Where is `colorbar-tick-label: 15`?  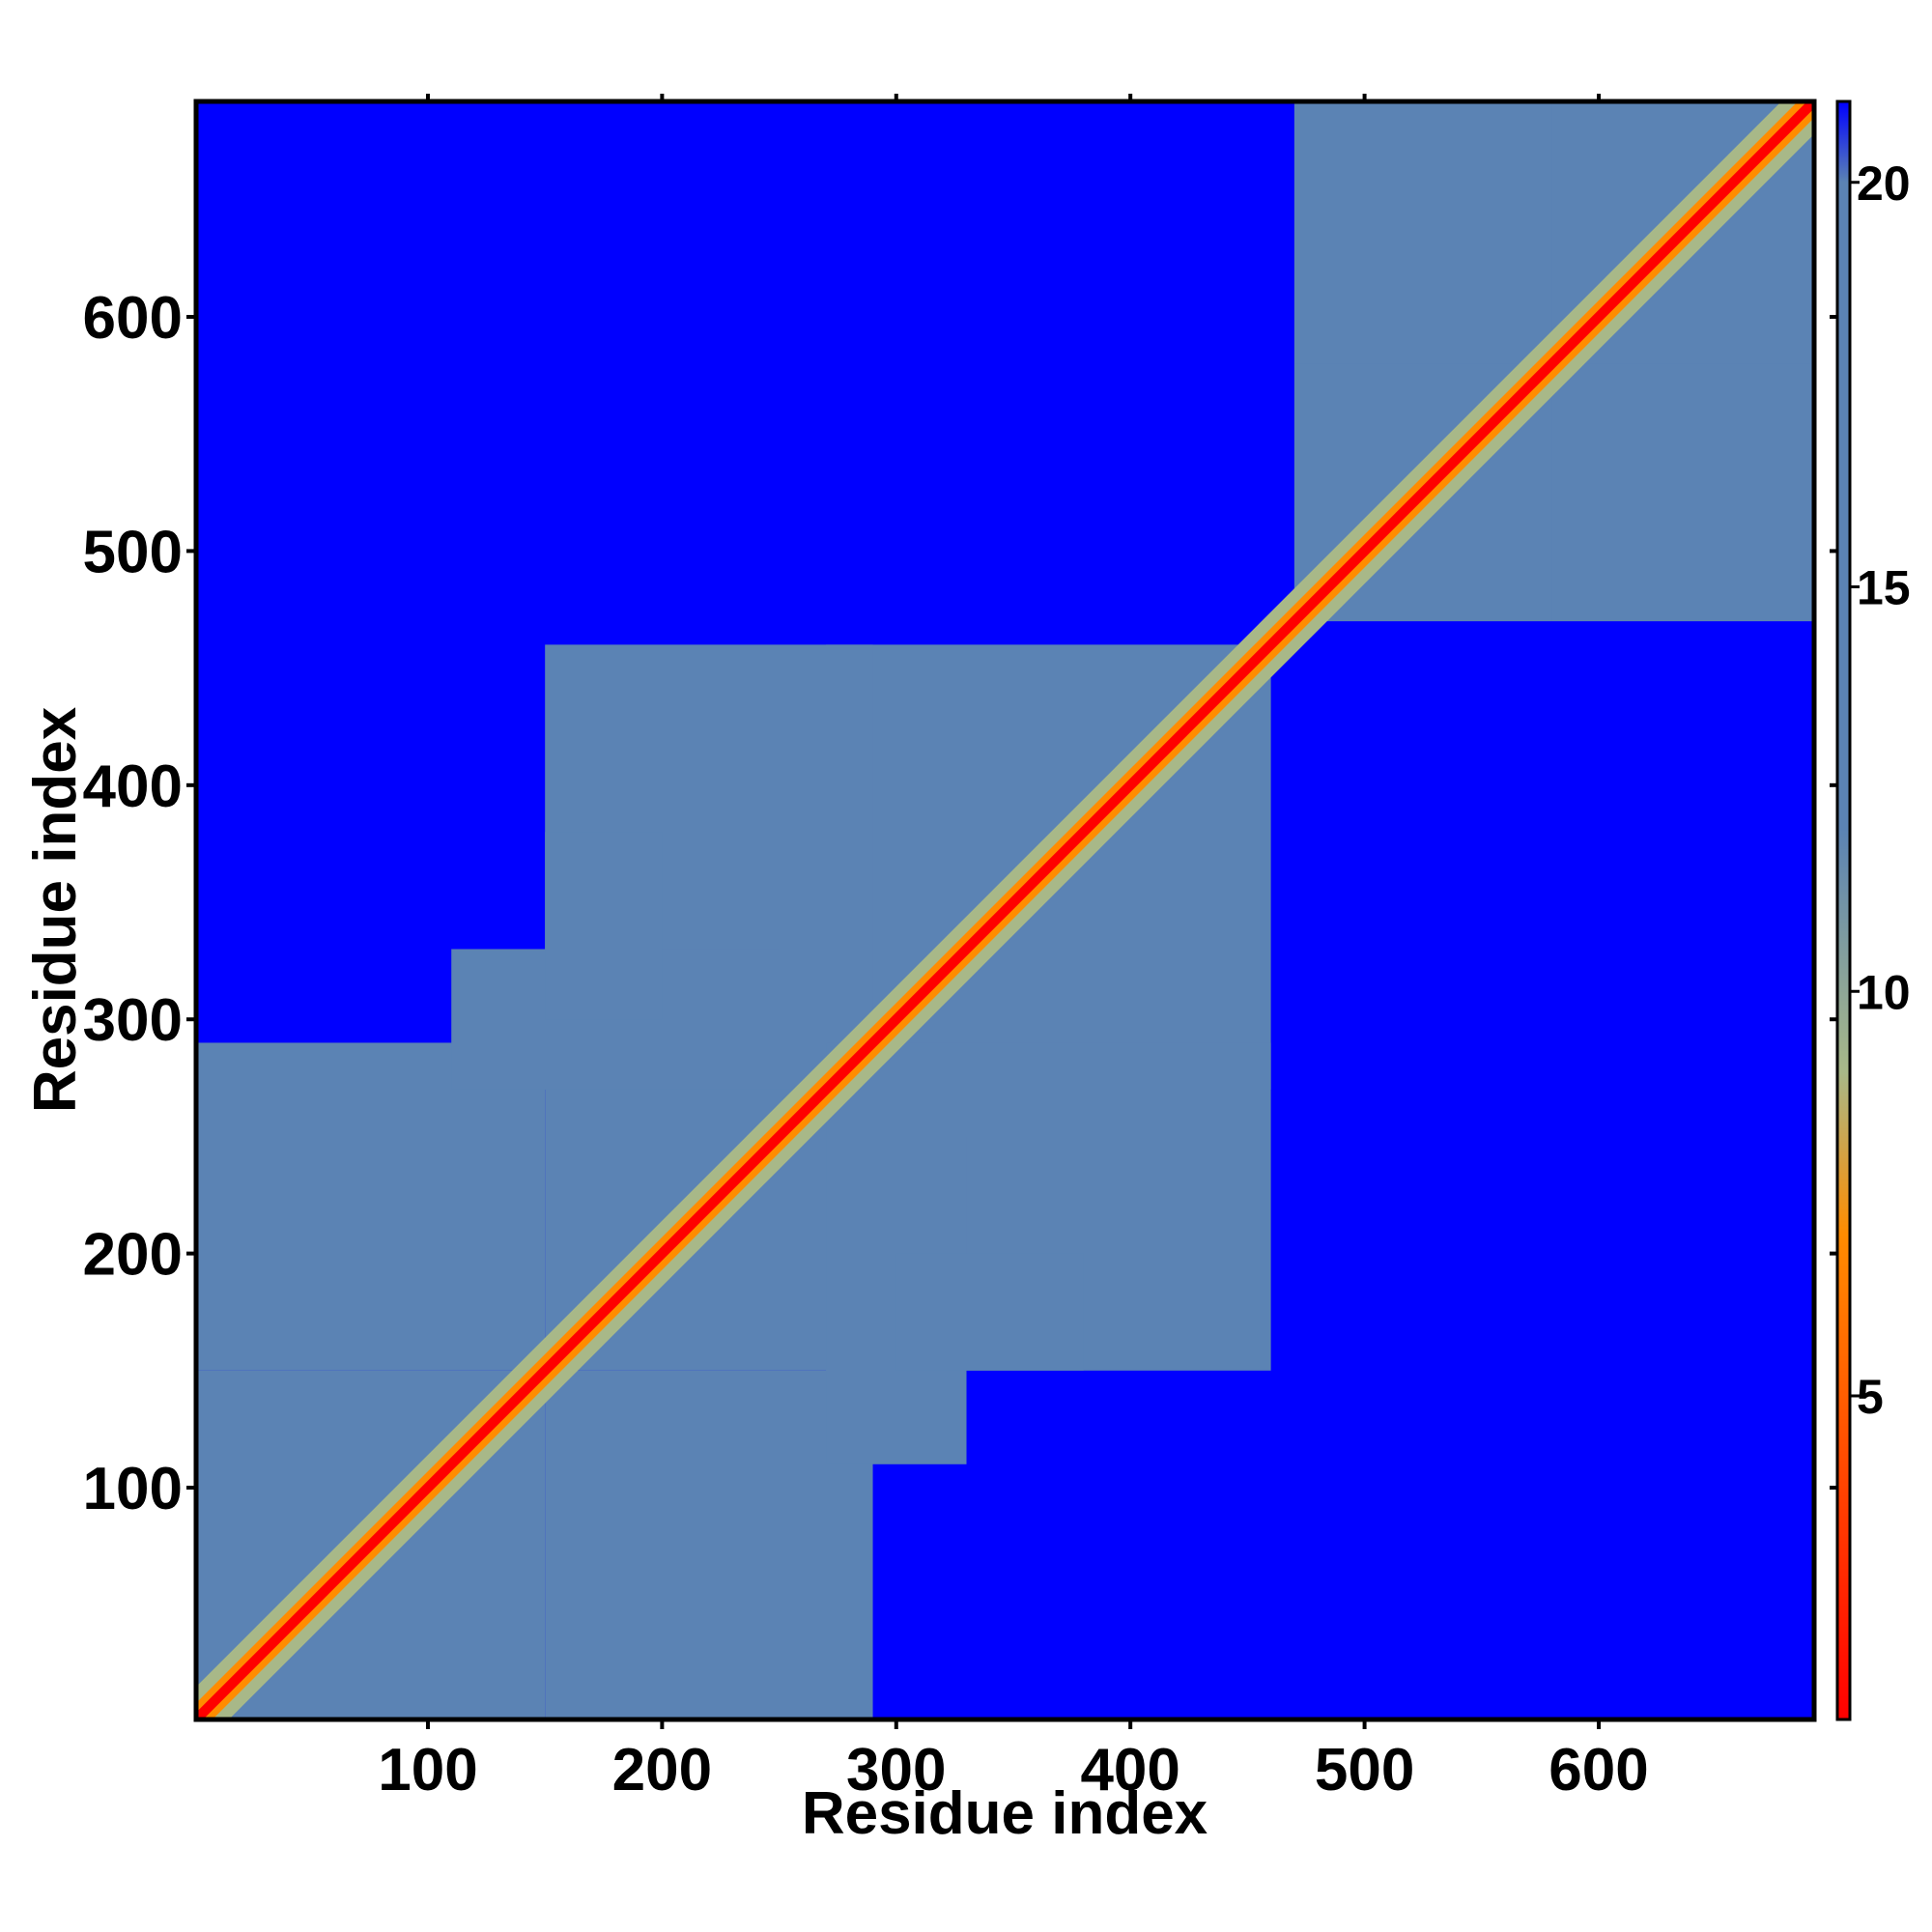
colorbar-tick-label: 15 is located at coordinates (1884, 588).